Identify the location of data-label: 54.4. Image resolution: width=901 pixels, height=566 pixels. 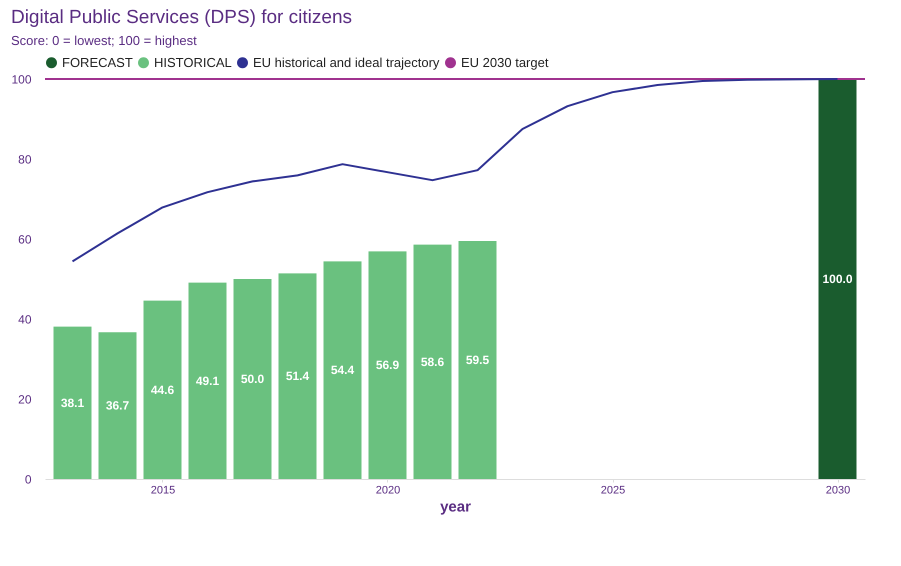
(342, 370).